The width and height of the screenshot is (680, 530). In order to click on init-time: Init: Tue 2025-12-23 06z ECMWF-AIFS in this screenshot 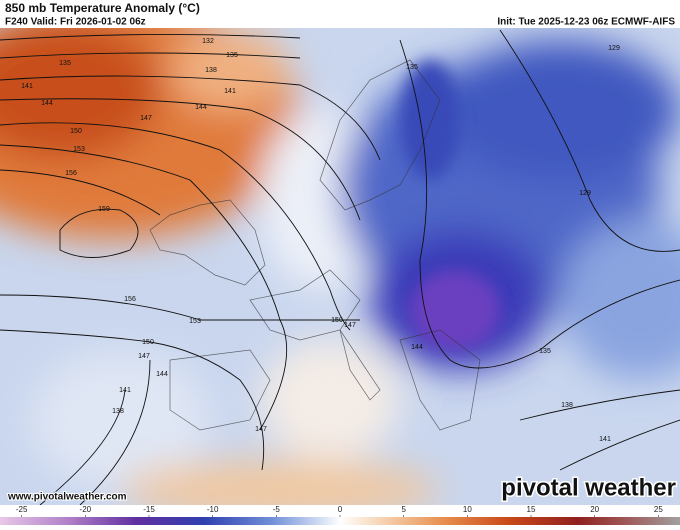, I will do `click(586, 22)`.